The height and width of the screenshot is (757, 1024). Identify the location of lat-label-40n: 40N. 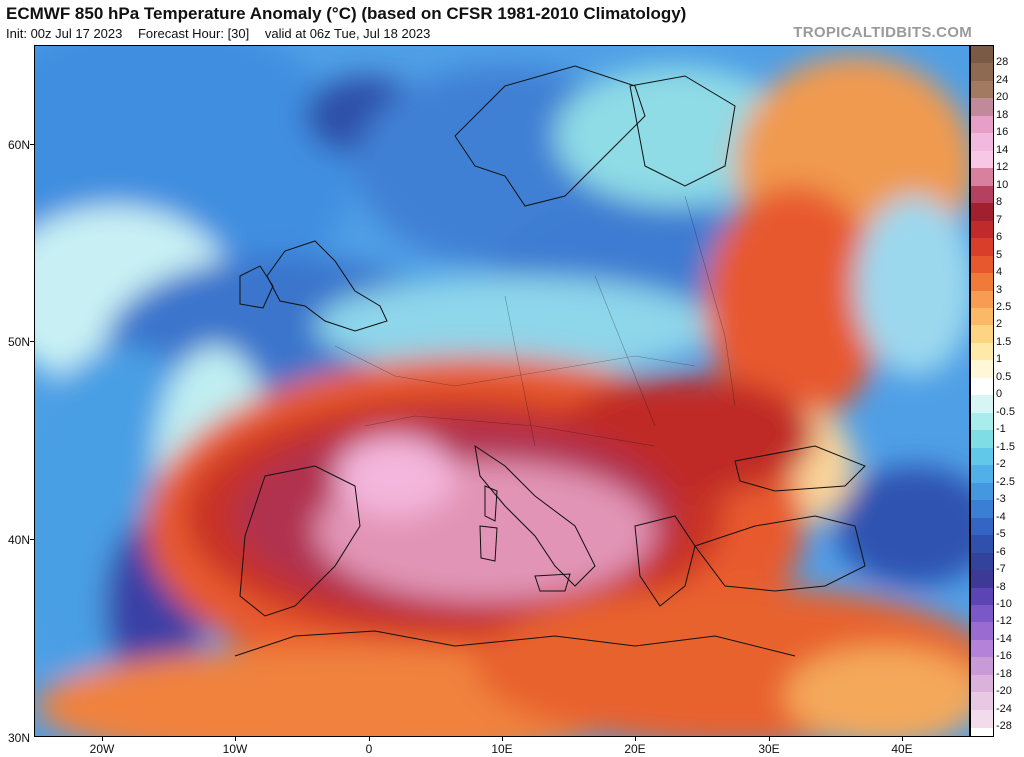
(18, 540).